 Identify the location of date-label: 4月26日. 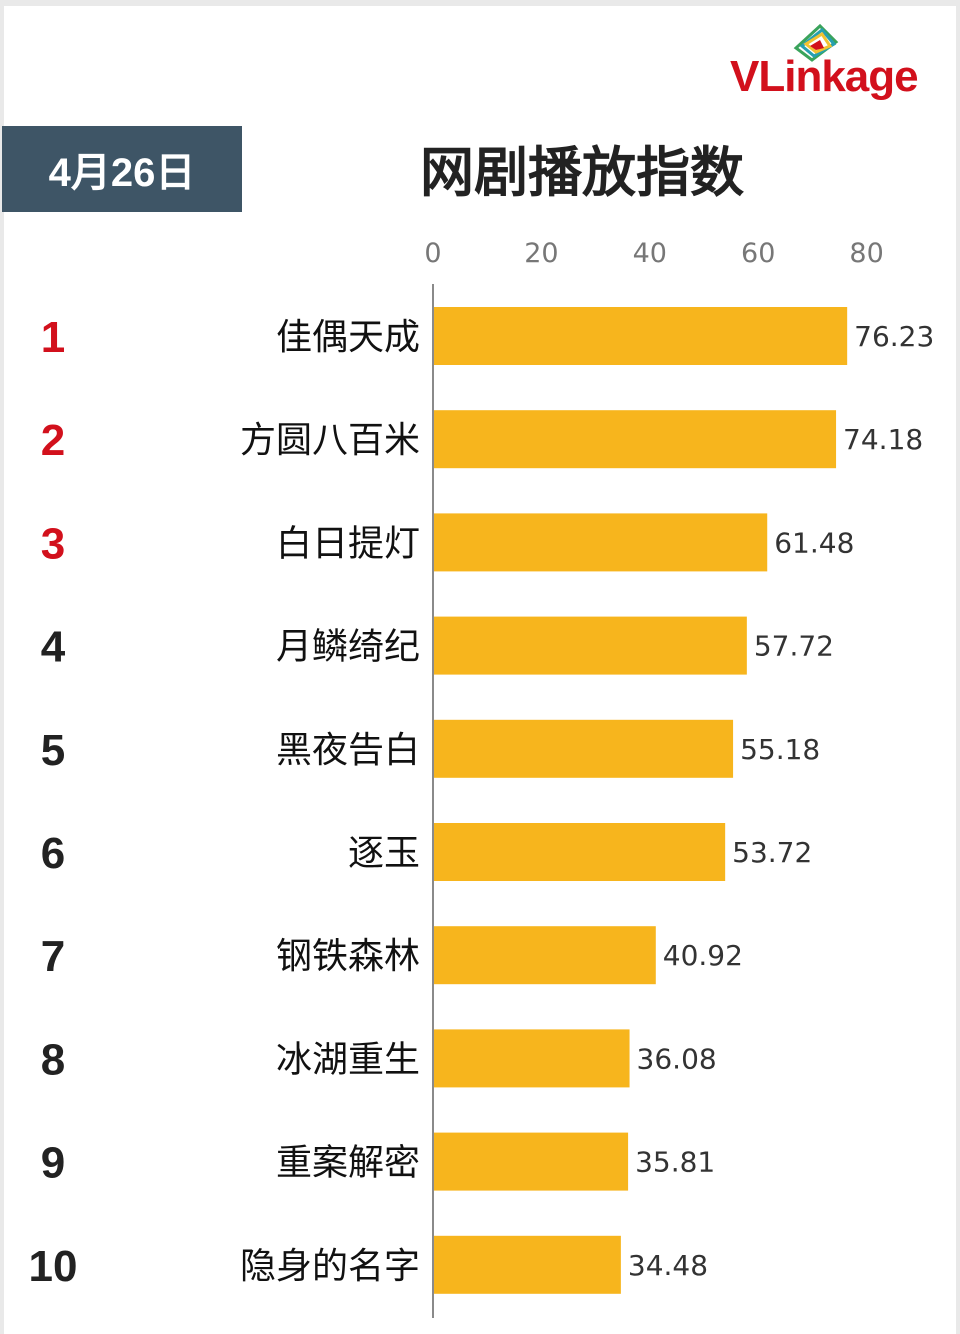
(122, 173).